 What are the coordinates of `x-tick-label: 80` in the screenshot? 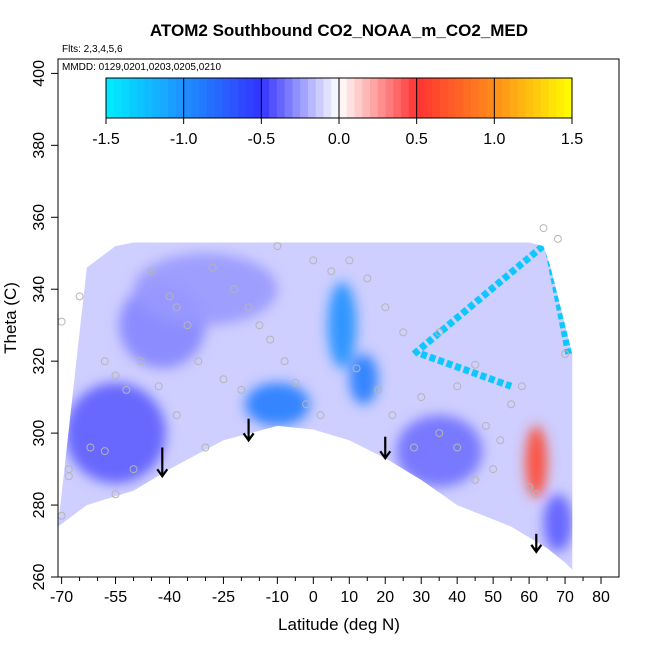 It's located at (601, 597).